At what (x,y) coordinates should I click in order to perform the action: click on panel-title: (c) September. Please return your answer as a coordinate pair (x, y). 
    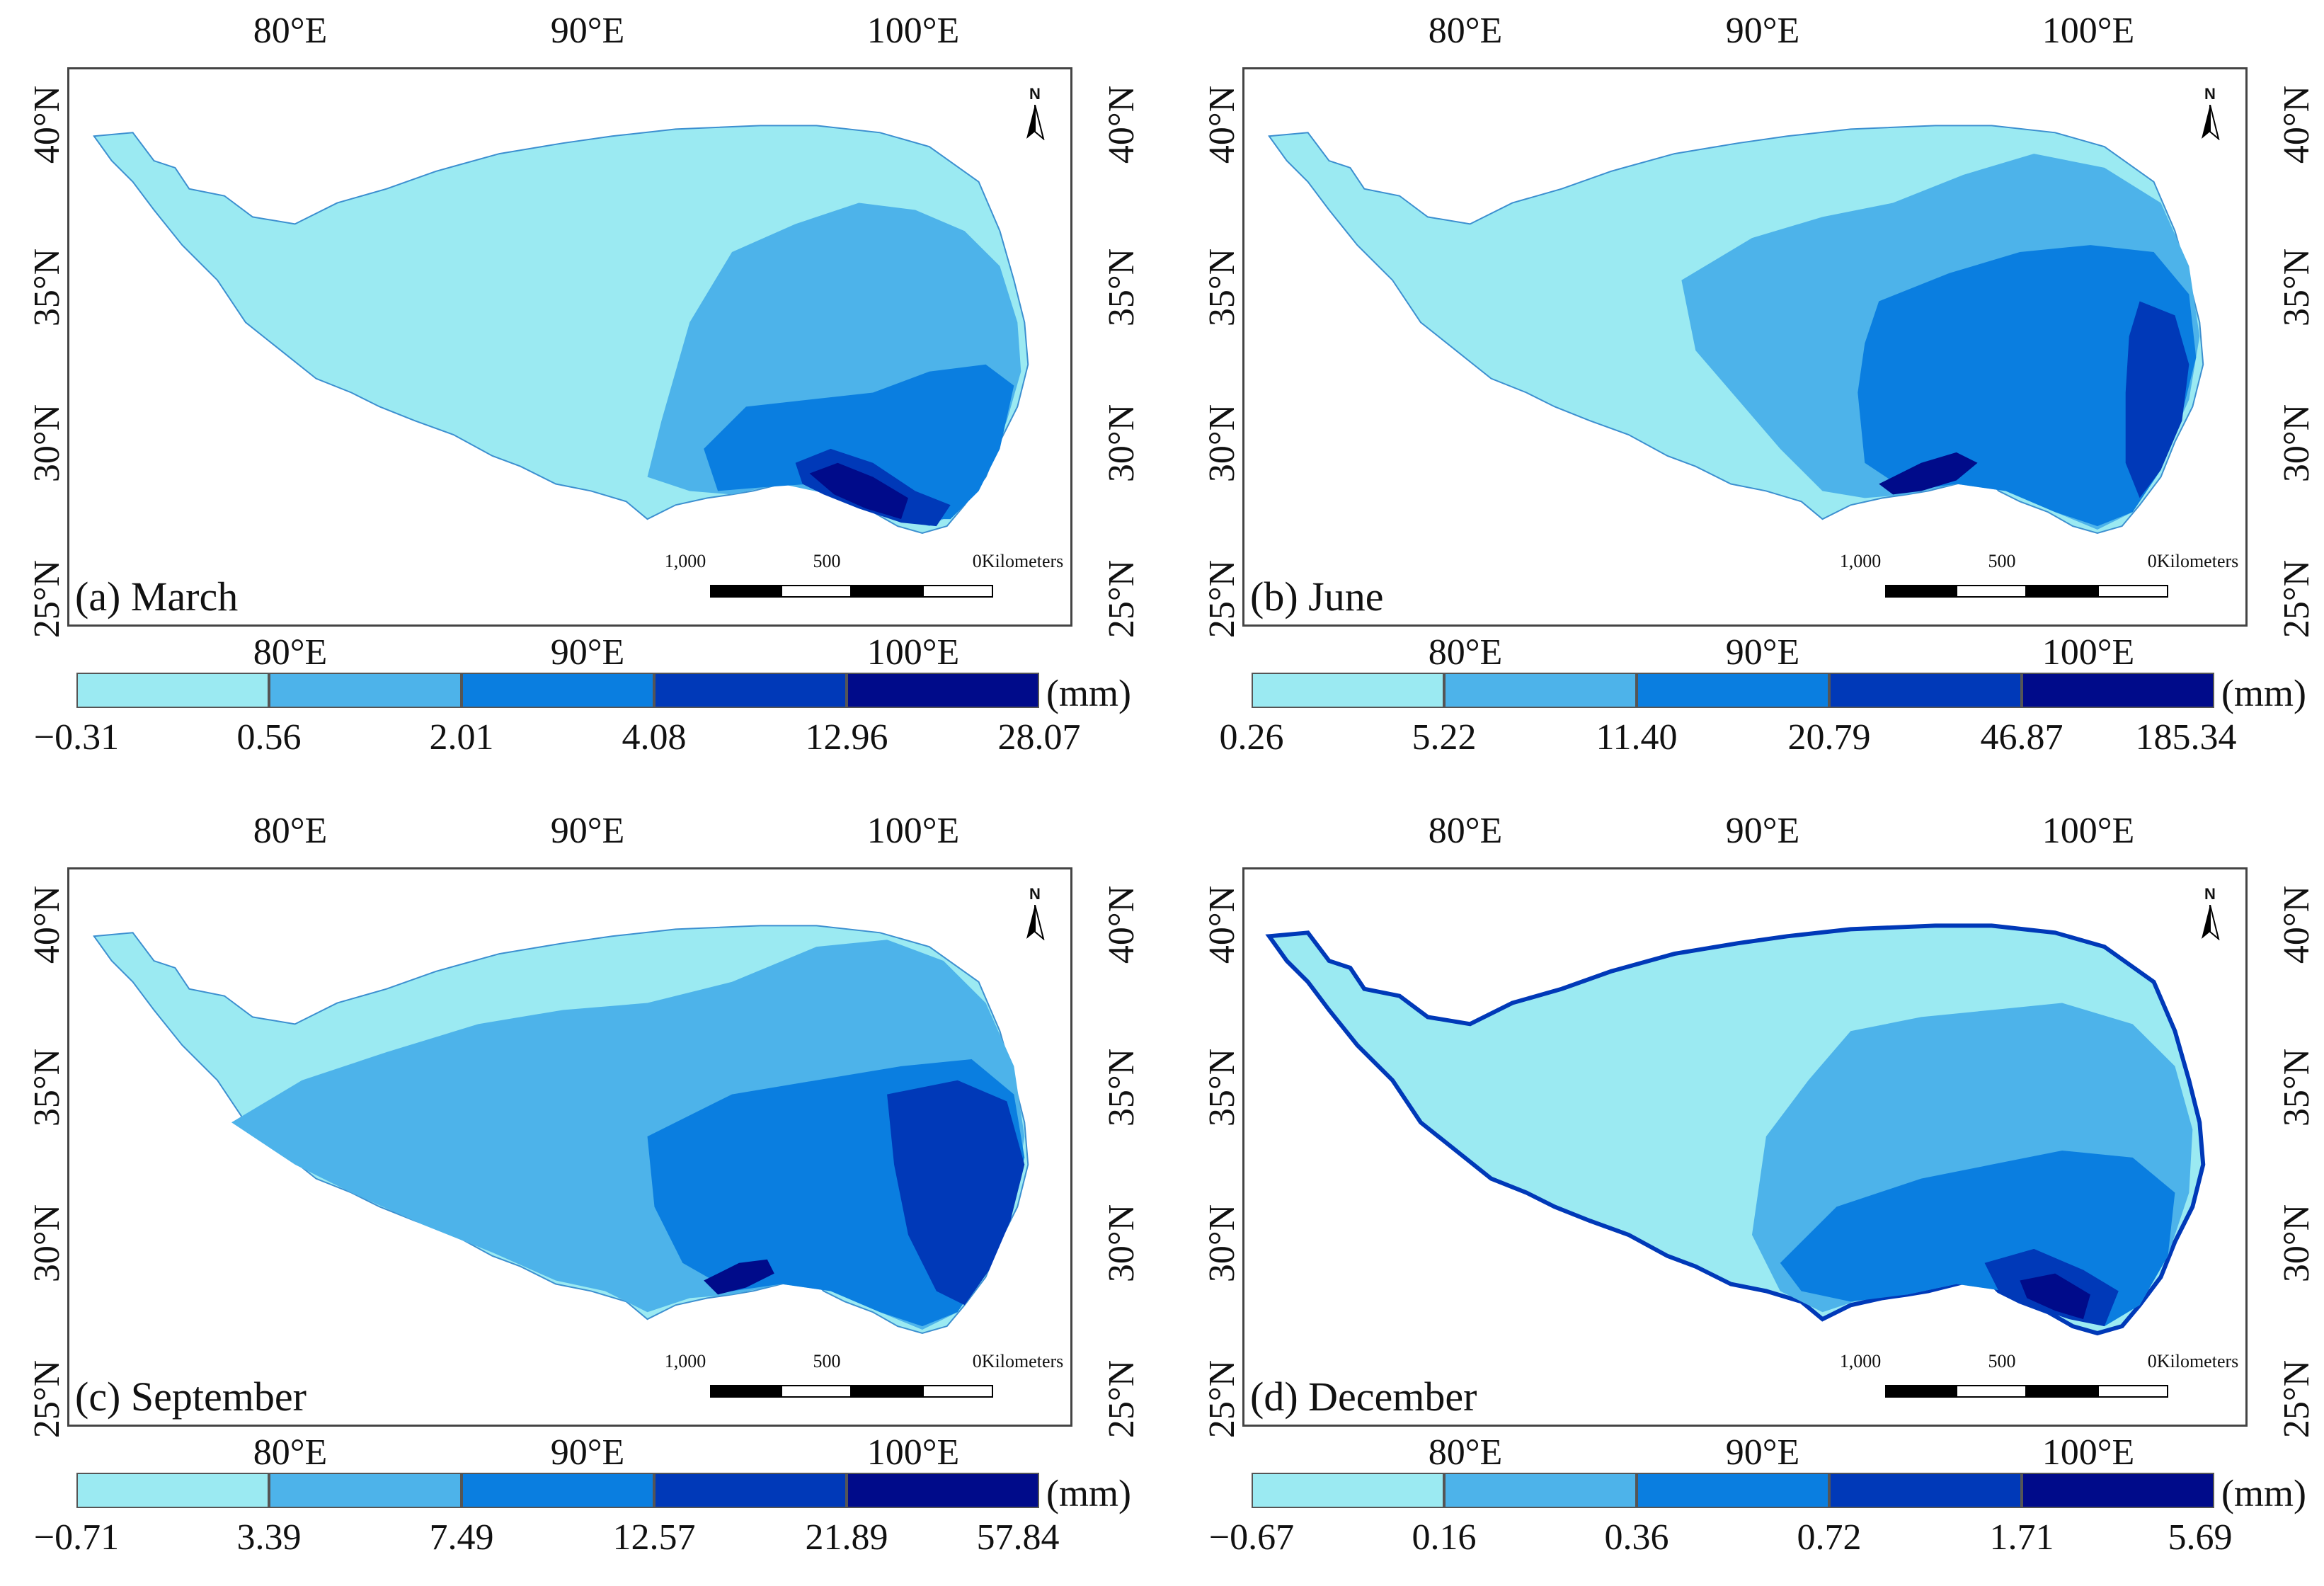
    Looking at the image, I should click on (191, 1397).